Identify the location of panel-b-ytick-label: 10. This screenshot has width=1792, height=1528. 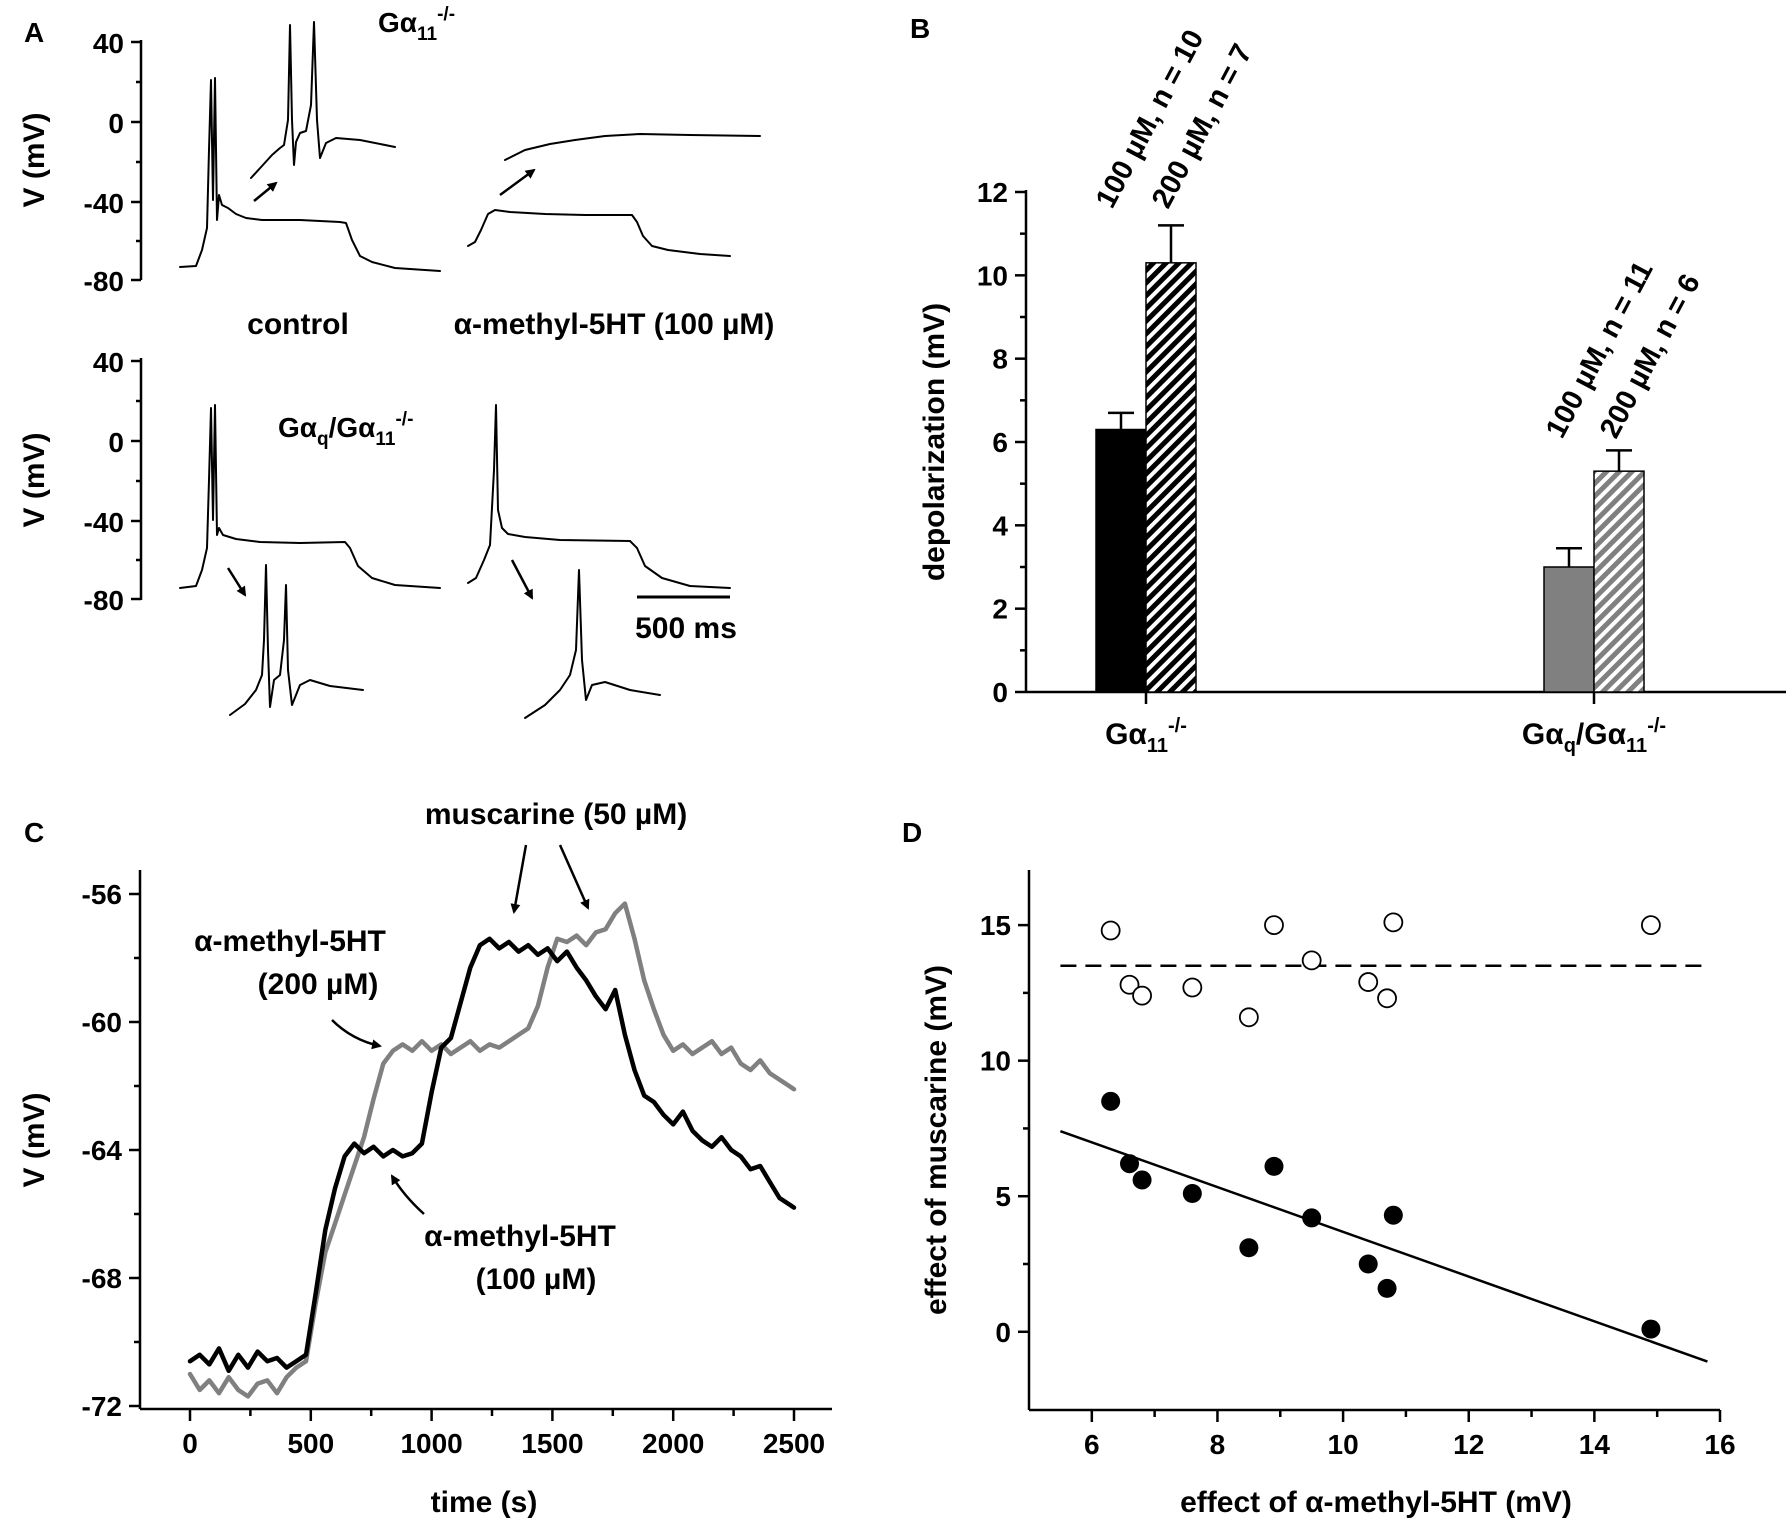
(992, 275).